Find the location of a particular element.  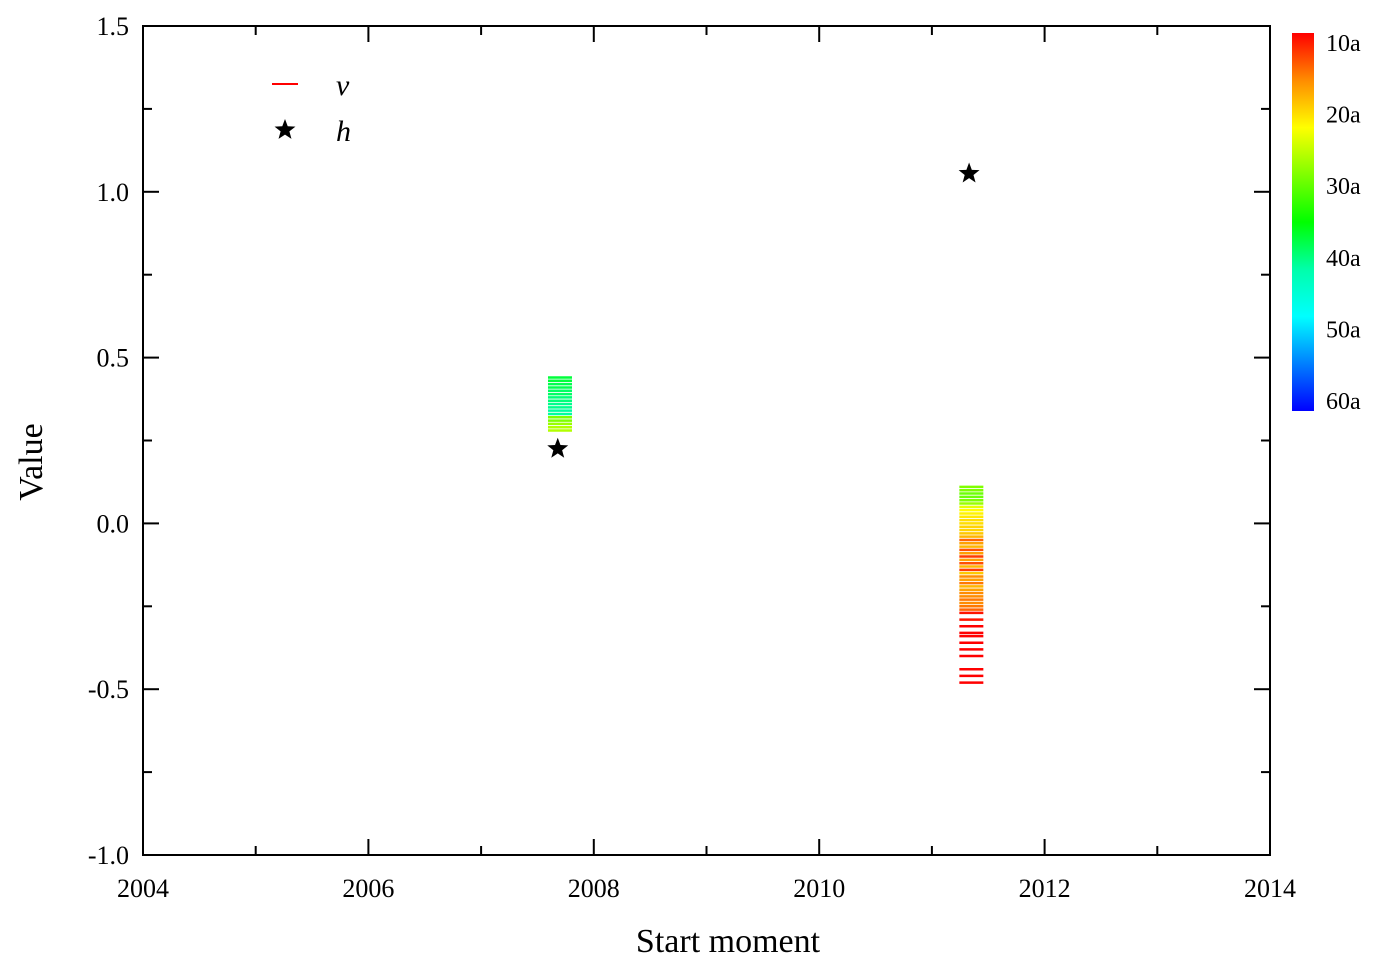

y-tick-label: 1.0 is located at coordinates (113, 192).